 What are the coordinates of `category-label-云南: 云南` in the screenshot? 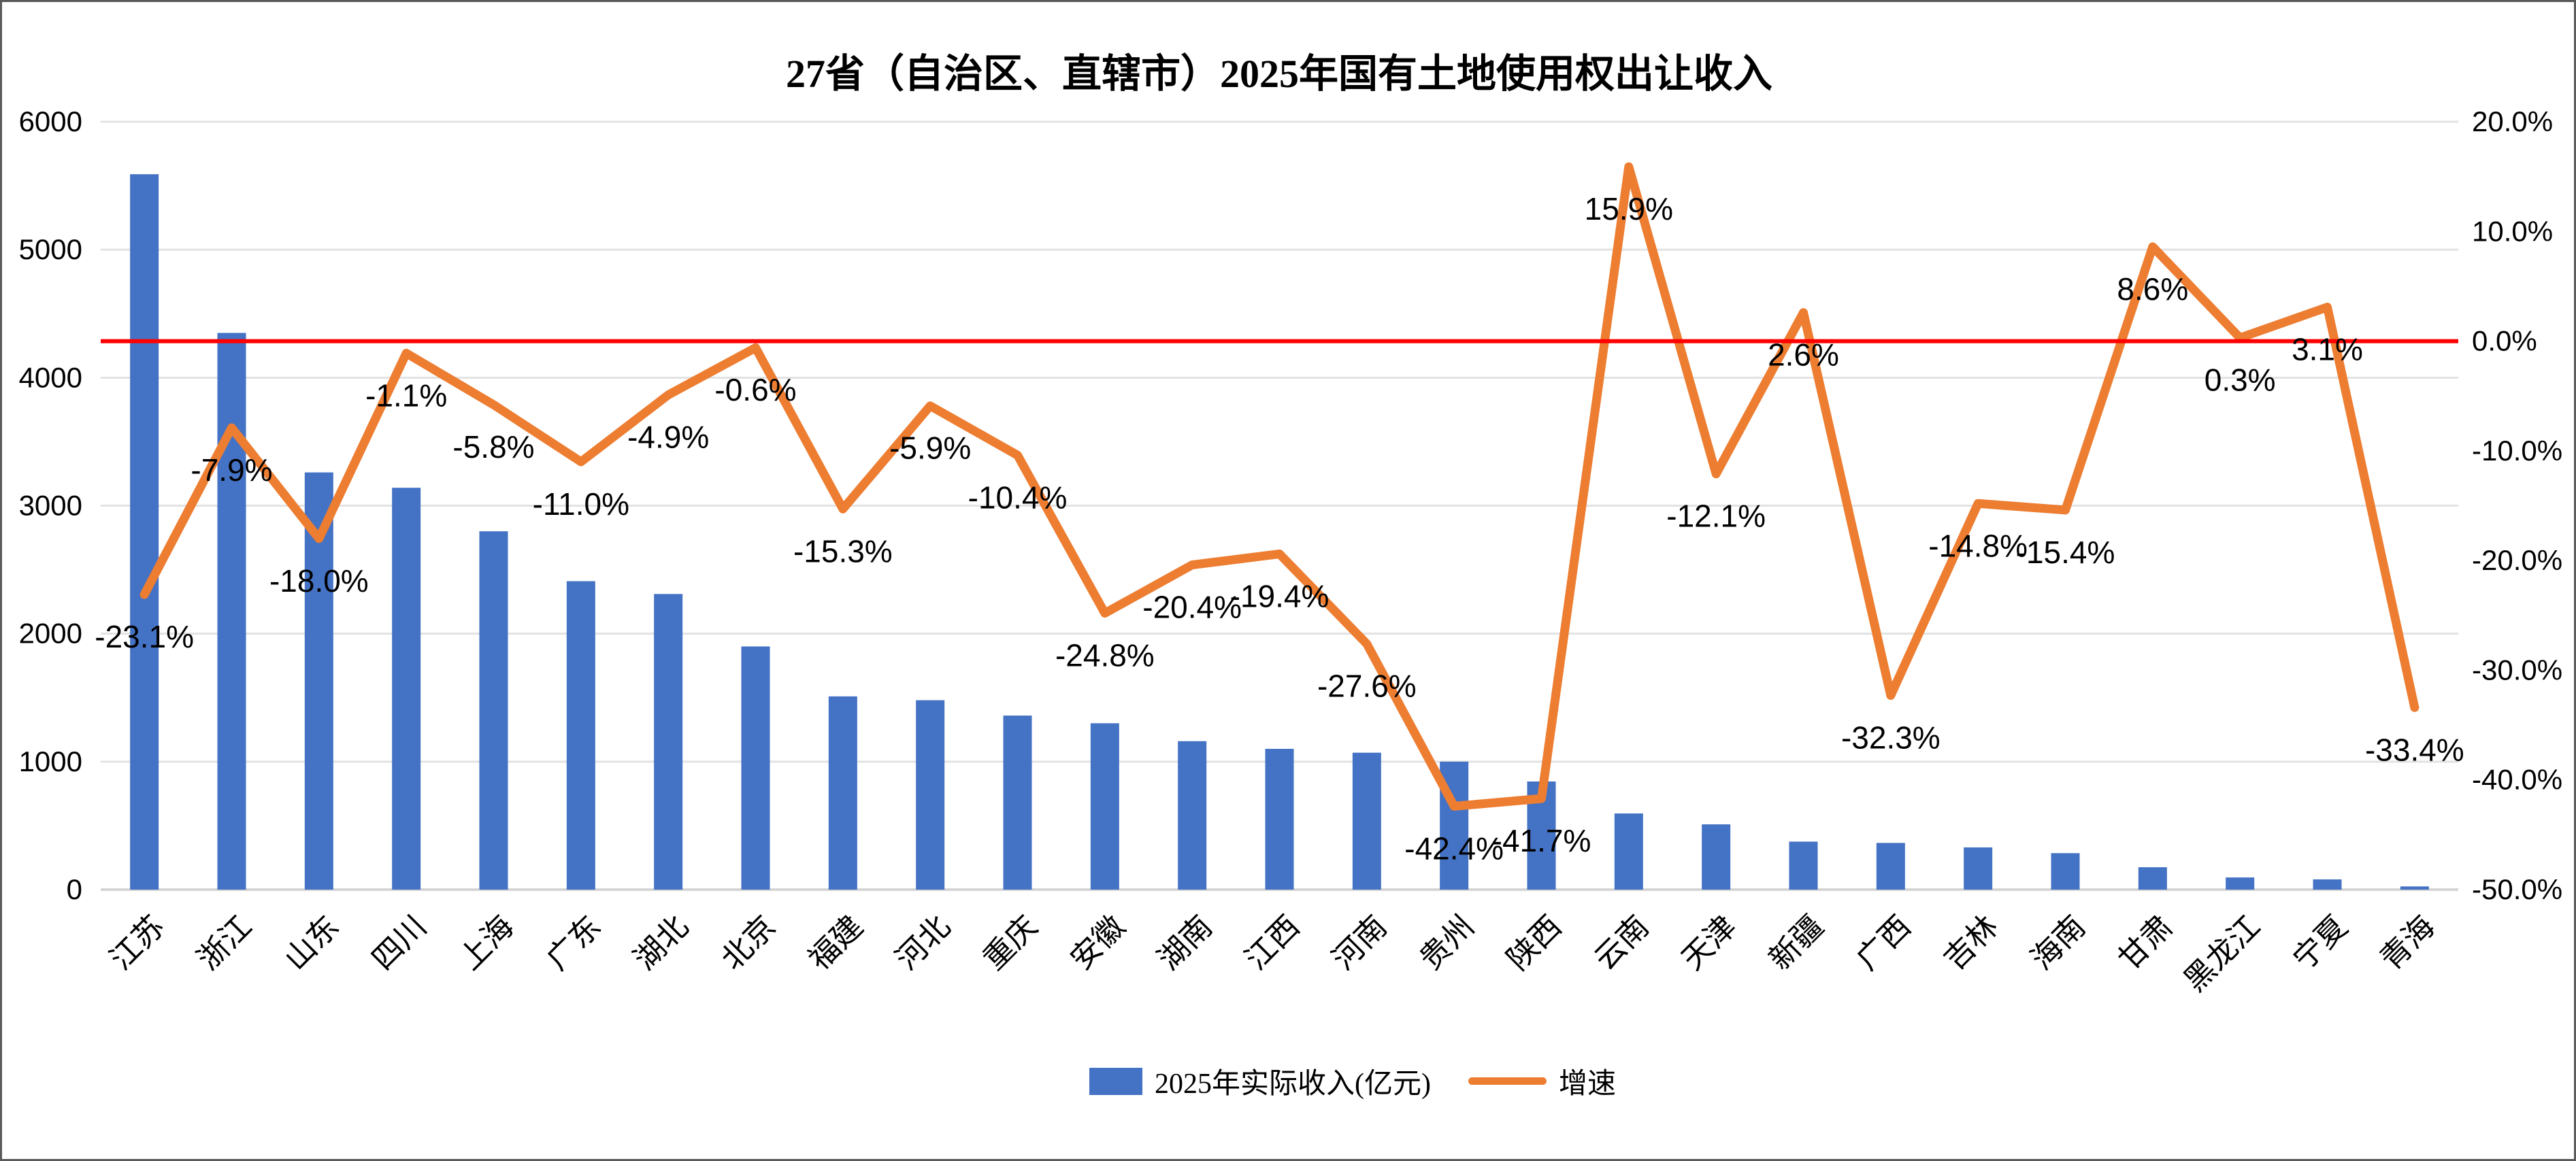 It's located at (1622, 943).